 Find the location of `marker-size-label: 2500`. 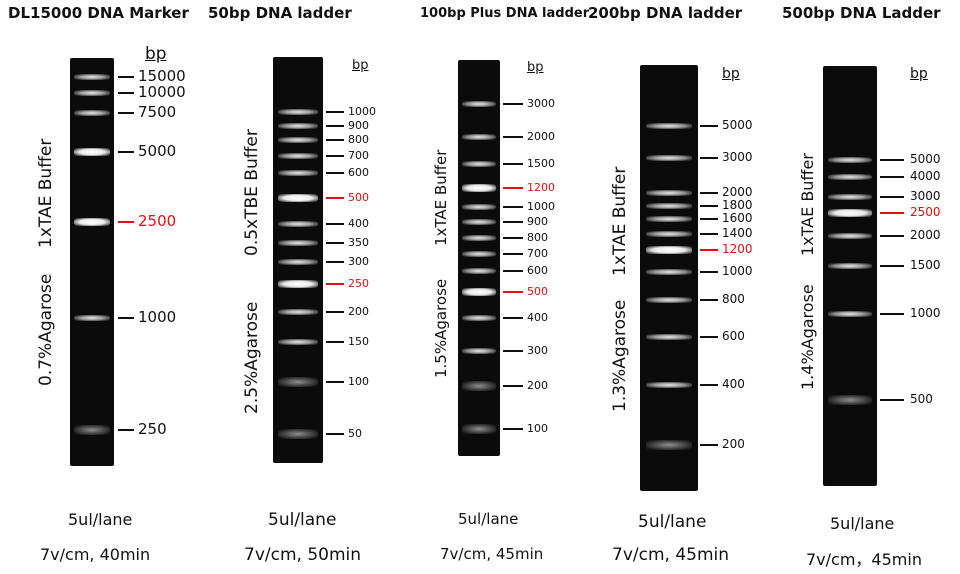

marker-size-label: 2500 is located at coordinates (157, 220).